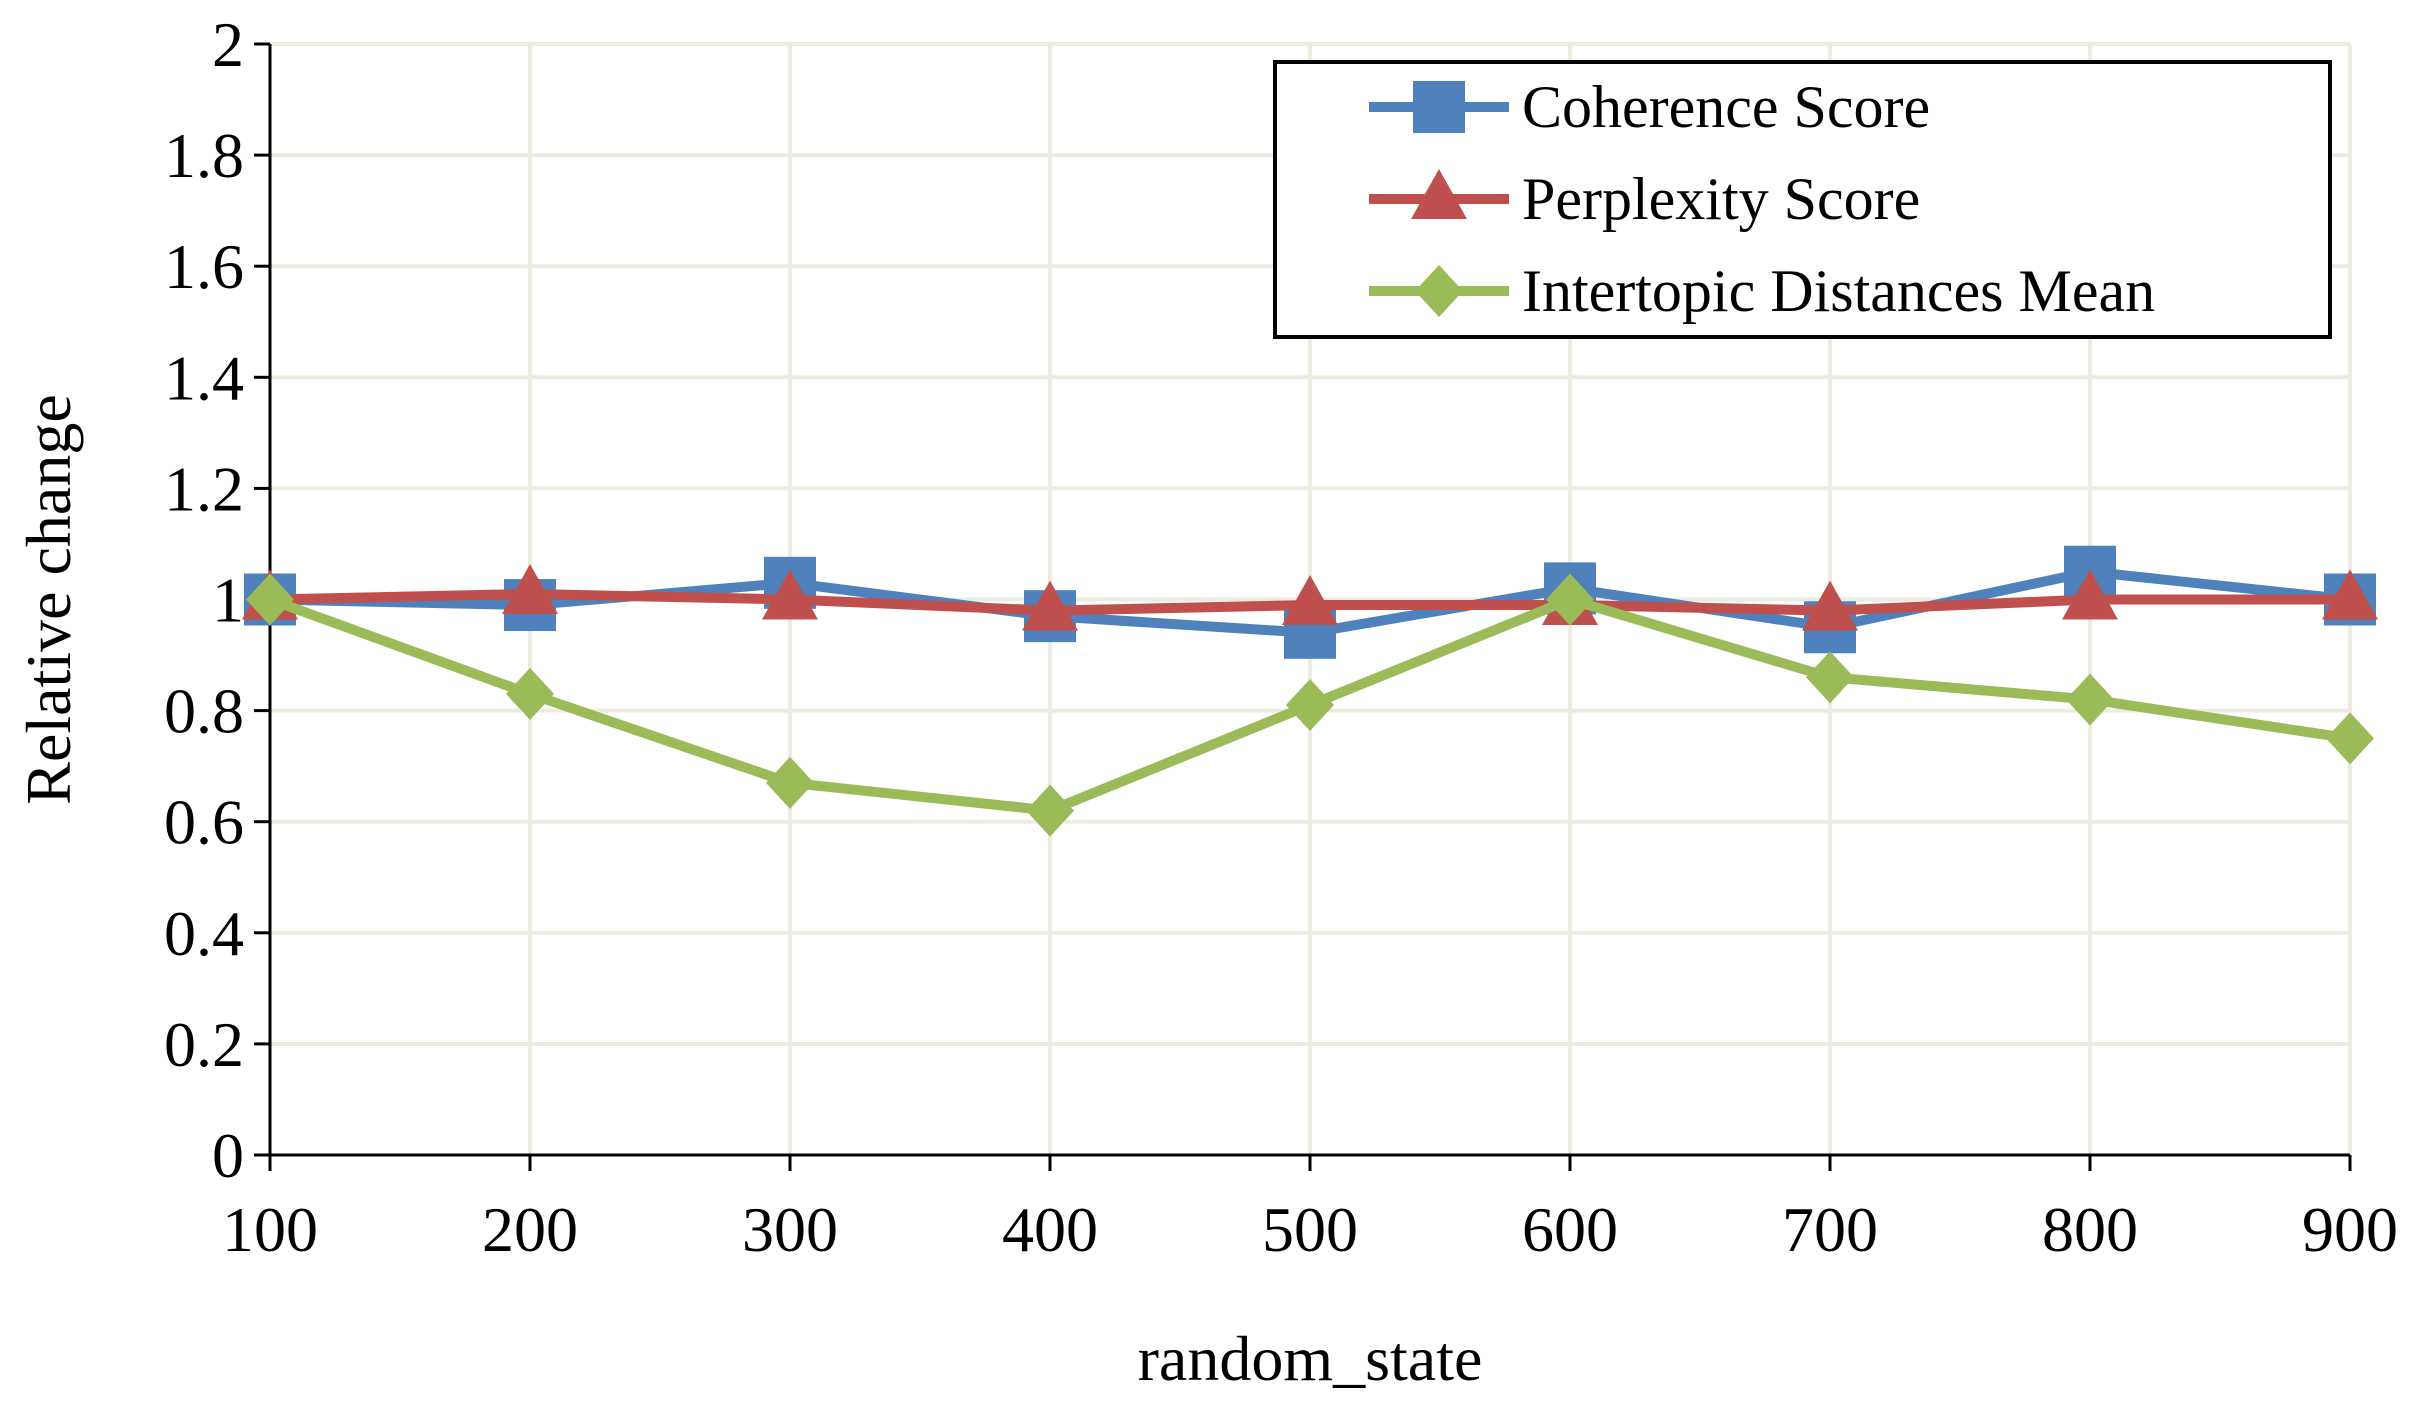 The image size is (2417, 1414). Describe the element at coordinates (204, 933) in the screenshot. I see `y-tick-label: 0.4` at that location.